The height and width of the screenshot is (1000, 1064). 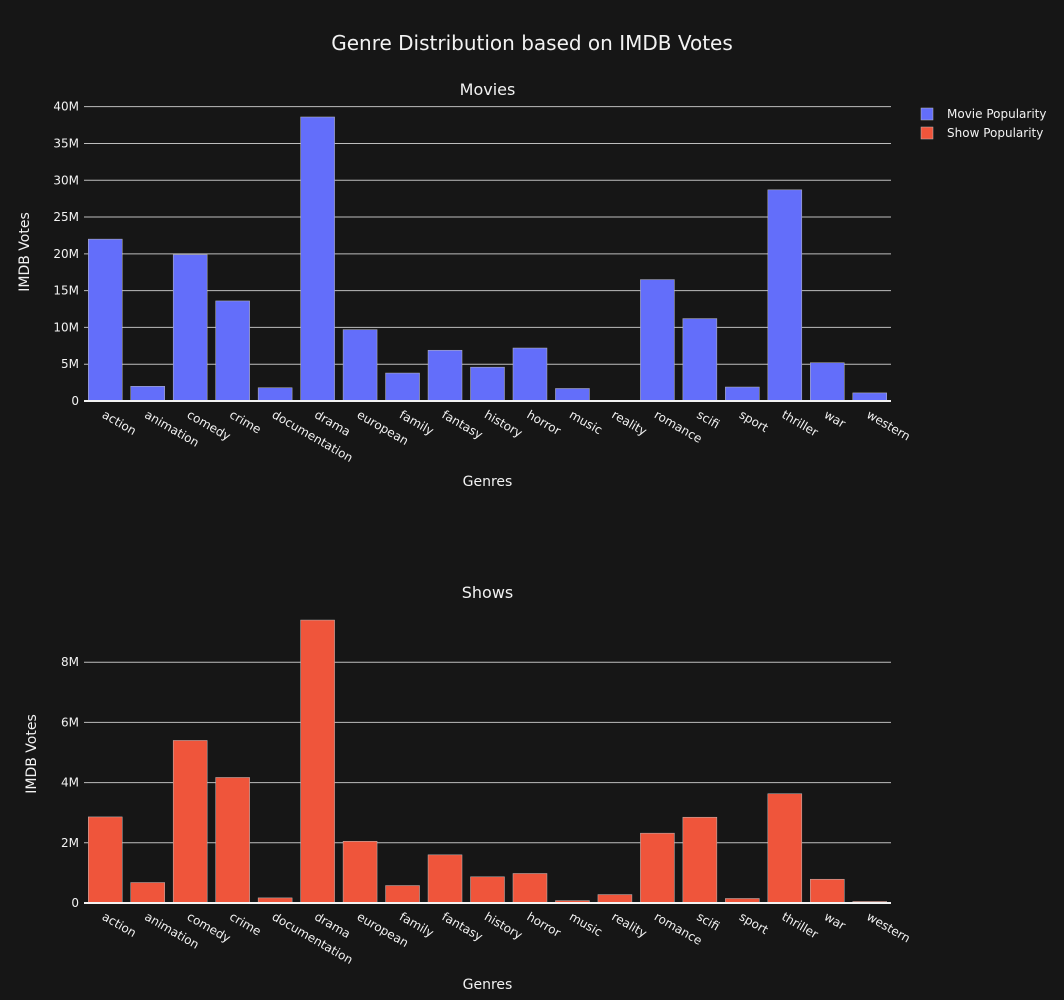 I want to click on movies-x-tick-label: fantasy, so click(x=463, y=424).